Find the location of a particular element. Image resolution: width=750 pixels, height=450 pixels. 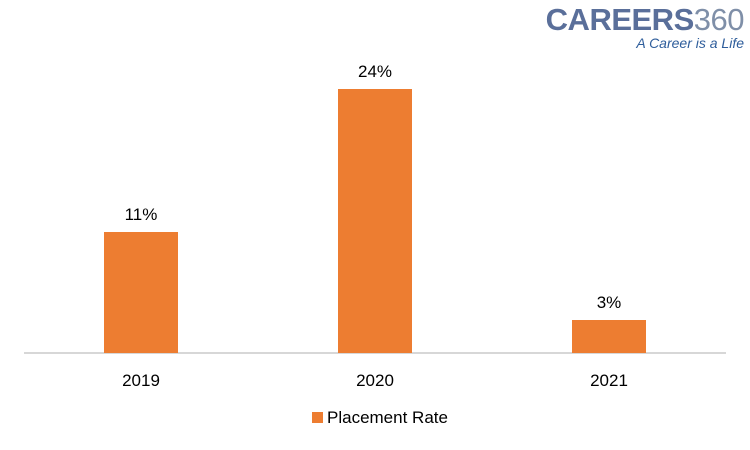

legend-label: Placement Rate is located at coordinates (387, 417).